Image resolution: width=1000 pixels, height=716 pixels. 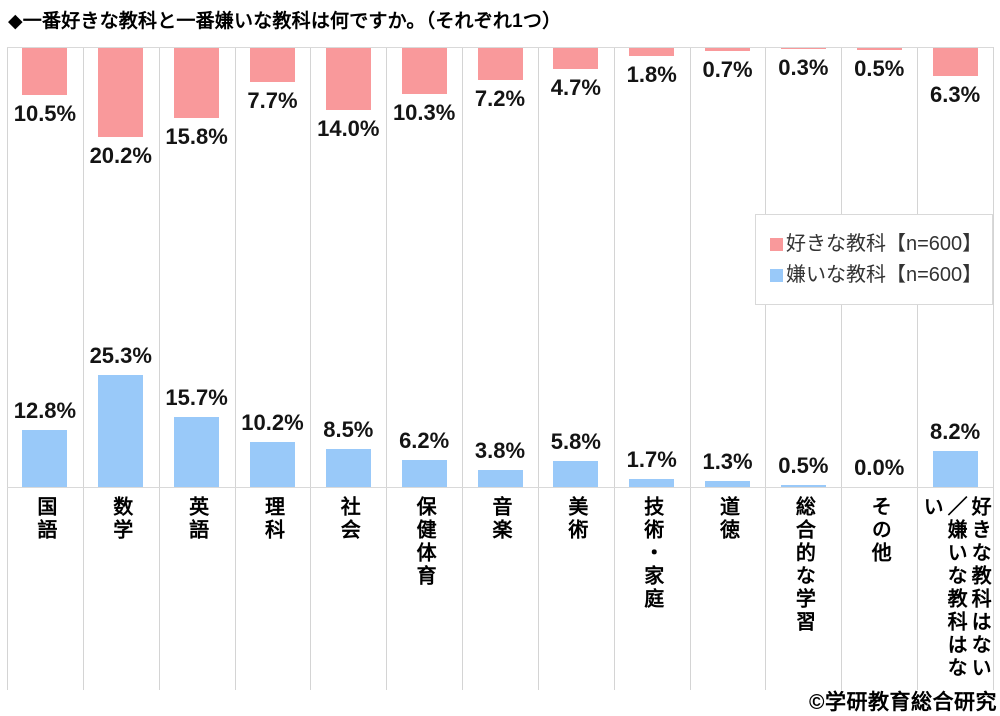 What do you see at coordinates (651, 74) in the screenshot?
I see `favorite-value-label: 1.8%` at bounding box center [651, 74].